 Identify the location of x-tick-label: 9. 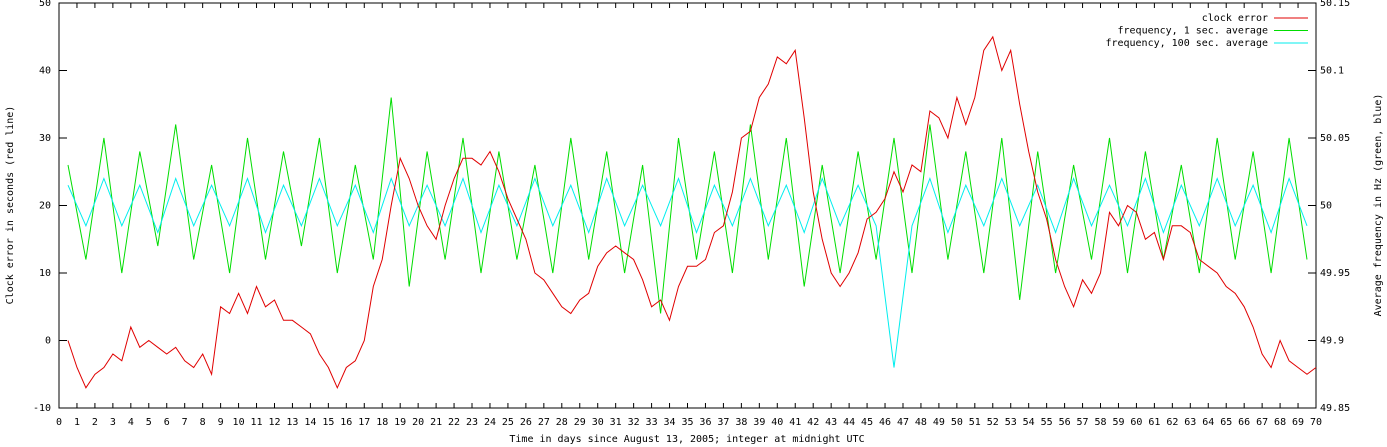
(221, 422).